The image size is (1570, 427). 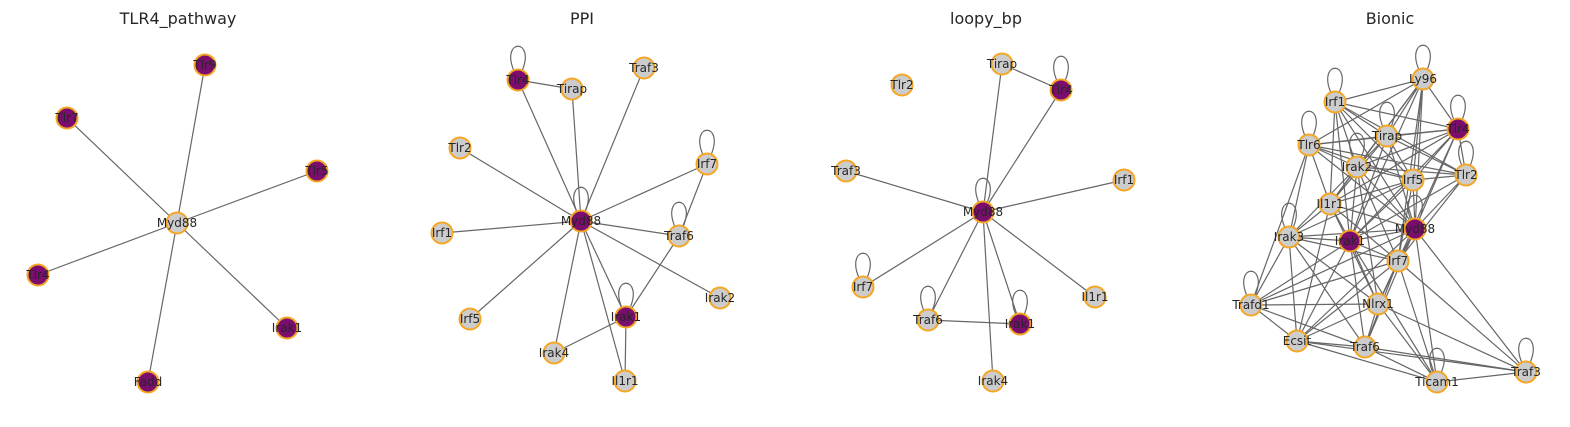 I want to click on tlr4-pathway-node-label-fadd: Fadd, so click(x=148, y=382).